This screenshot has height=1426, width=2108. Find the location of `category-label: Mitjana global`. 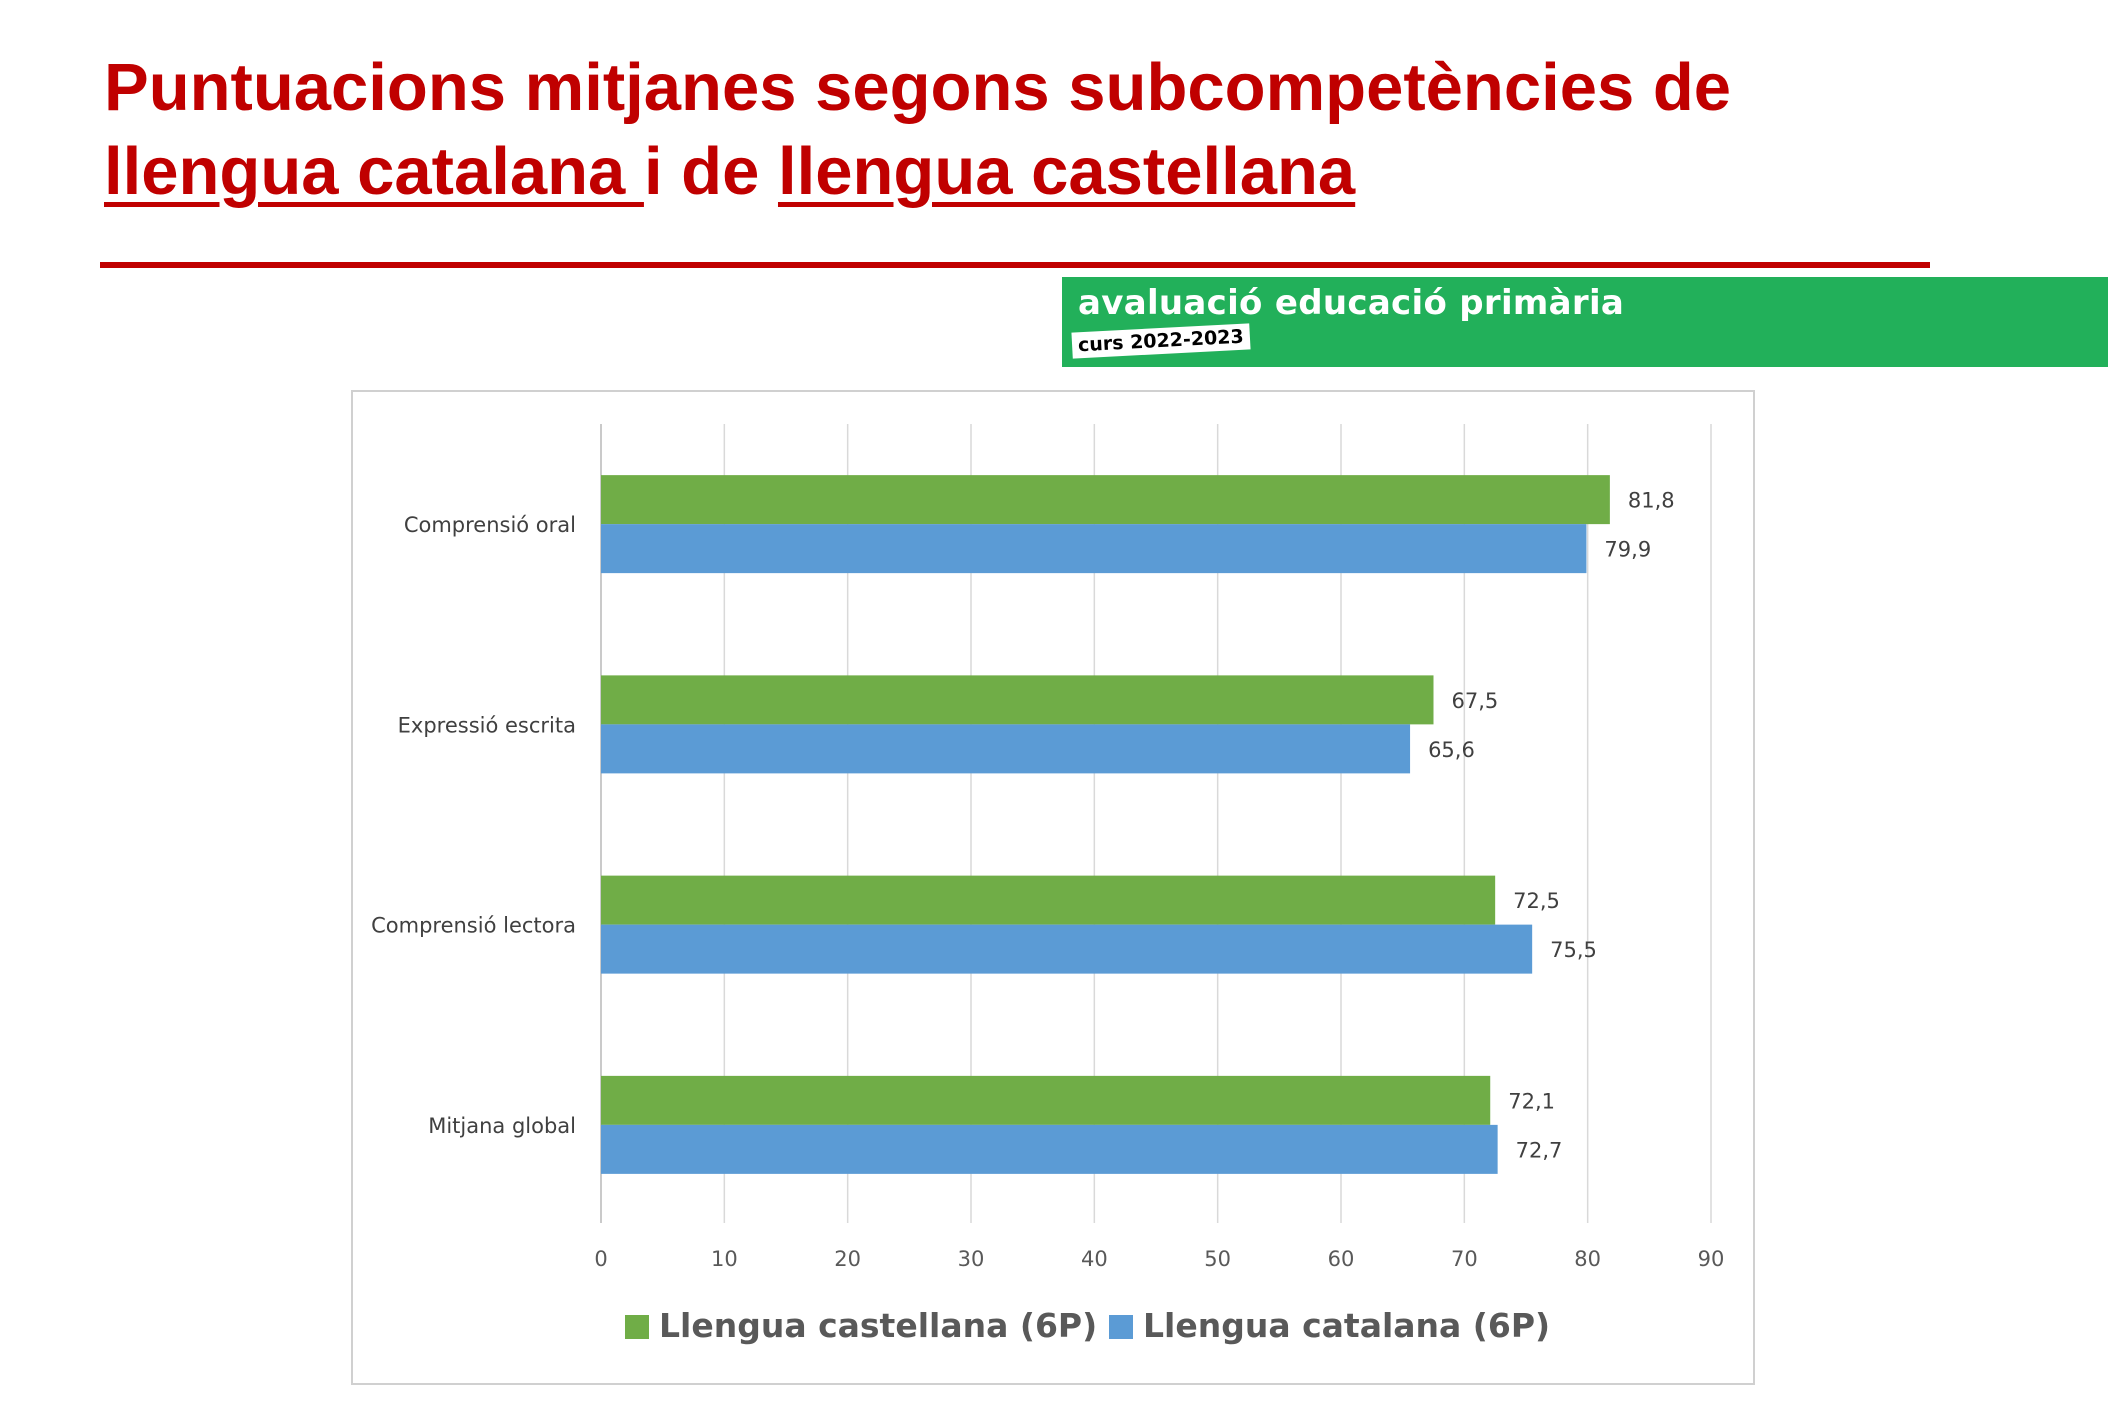

category-label: Mitjana global is located at coordinates (502, 1126).